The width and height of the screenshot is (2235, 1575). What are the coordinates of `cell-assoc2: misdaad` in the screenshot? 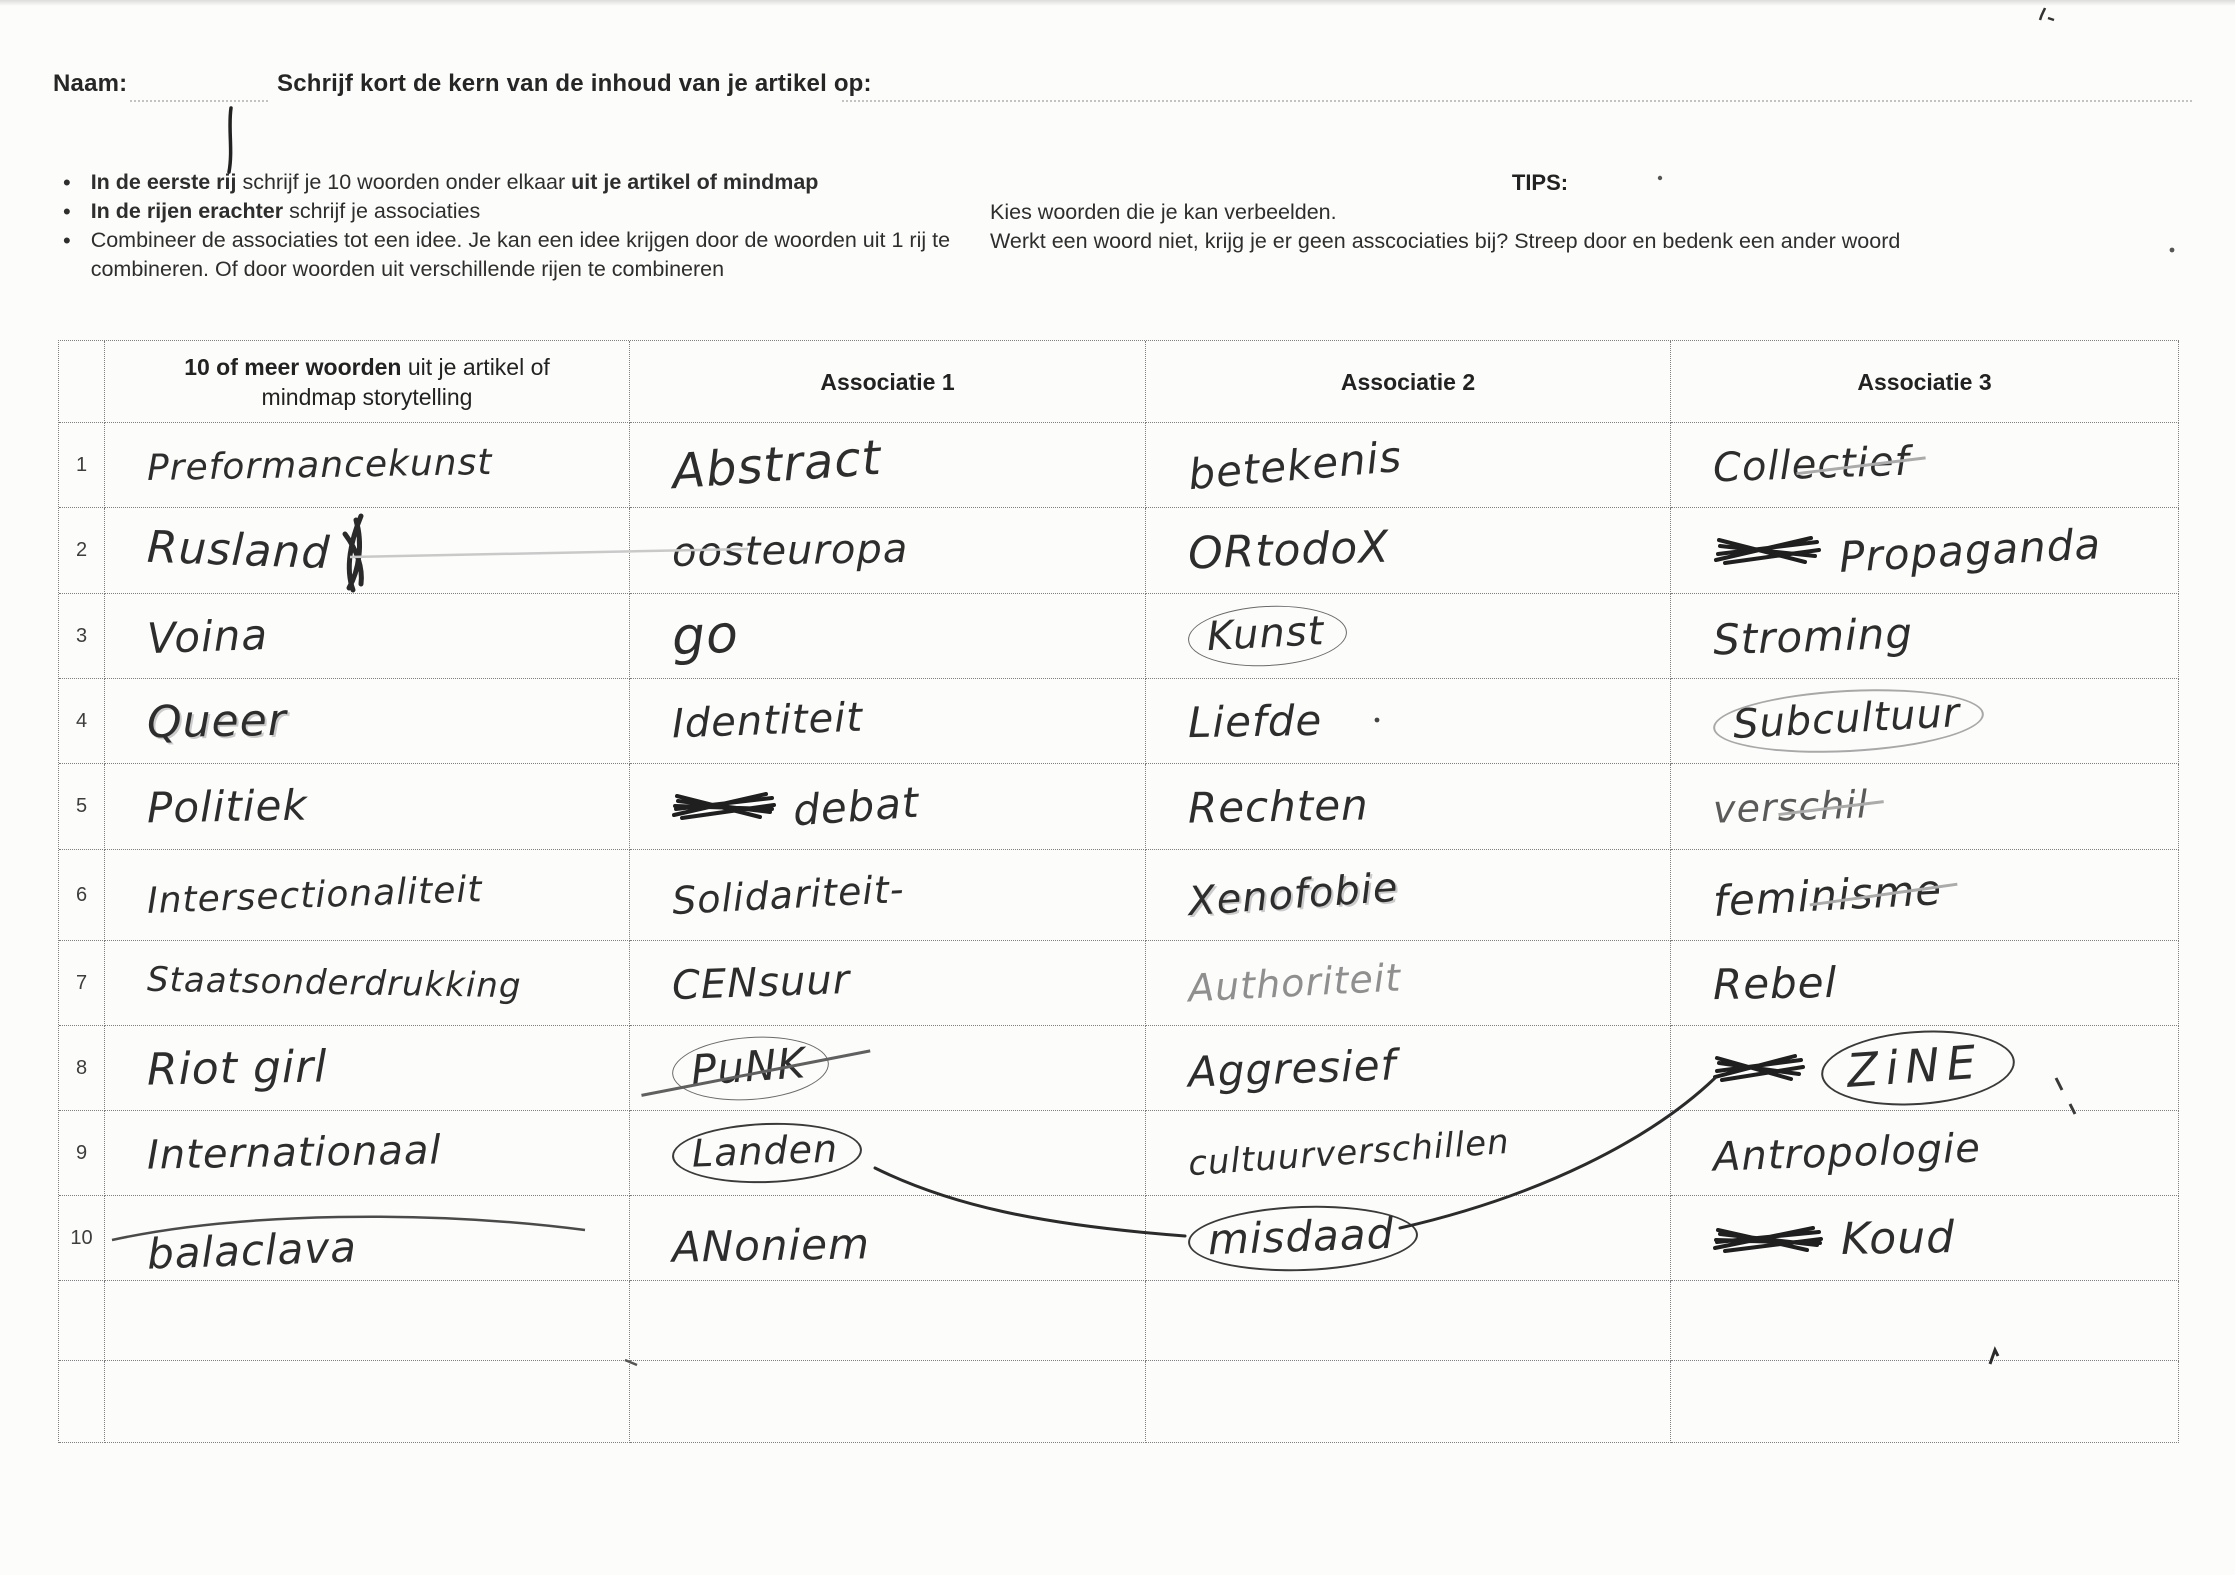 It's located at (1408, 1238).